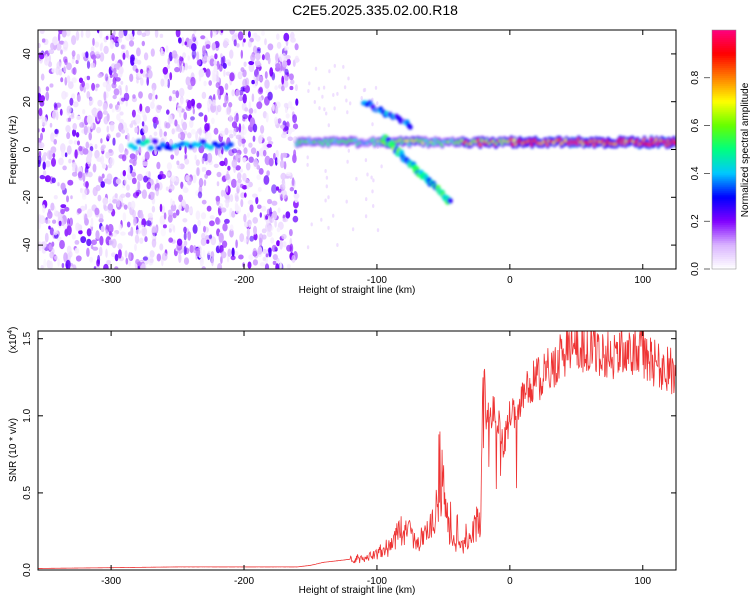  I want to click on spectrogram-x-label: Height of straight line (km), so click(357, 290).